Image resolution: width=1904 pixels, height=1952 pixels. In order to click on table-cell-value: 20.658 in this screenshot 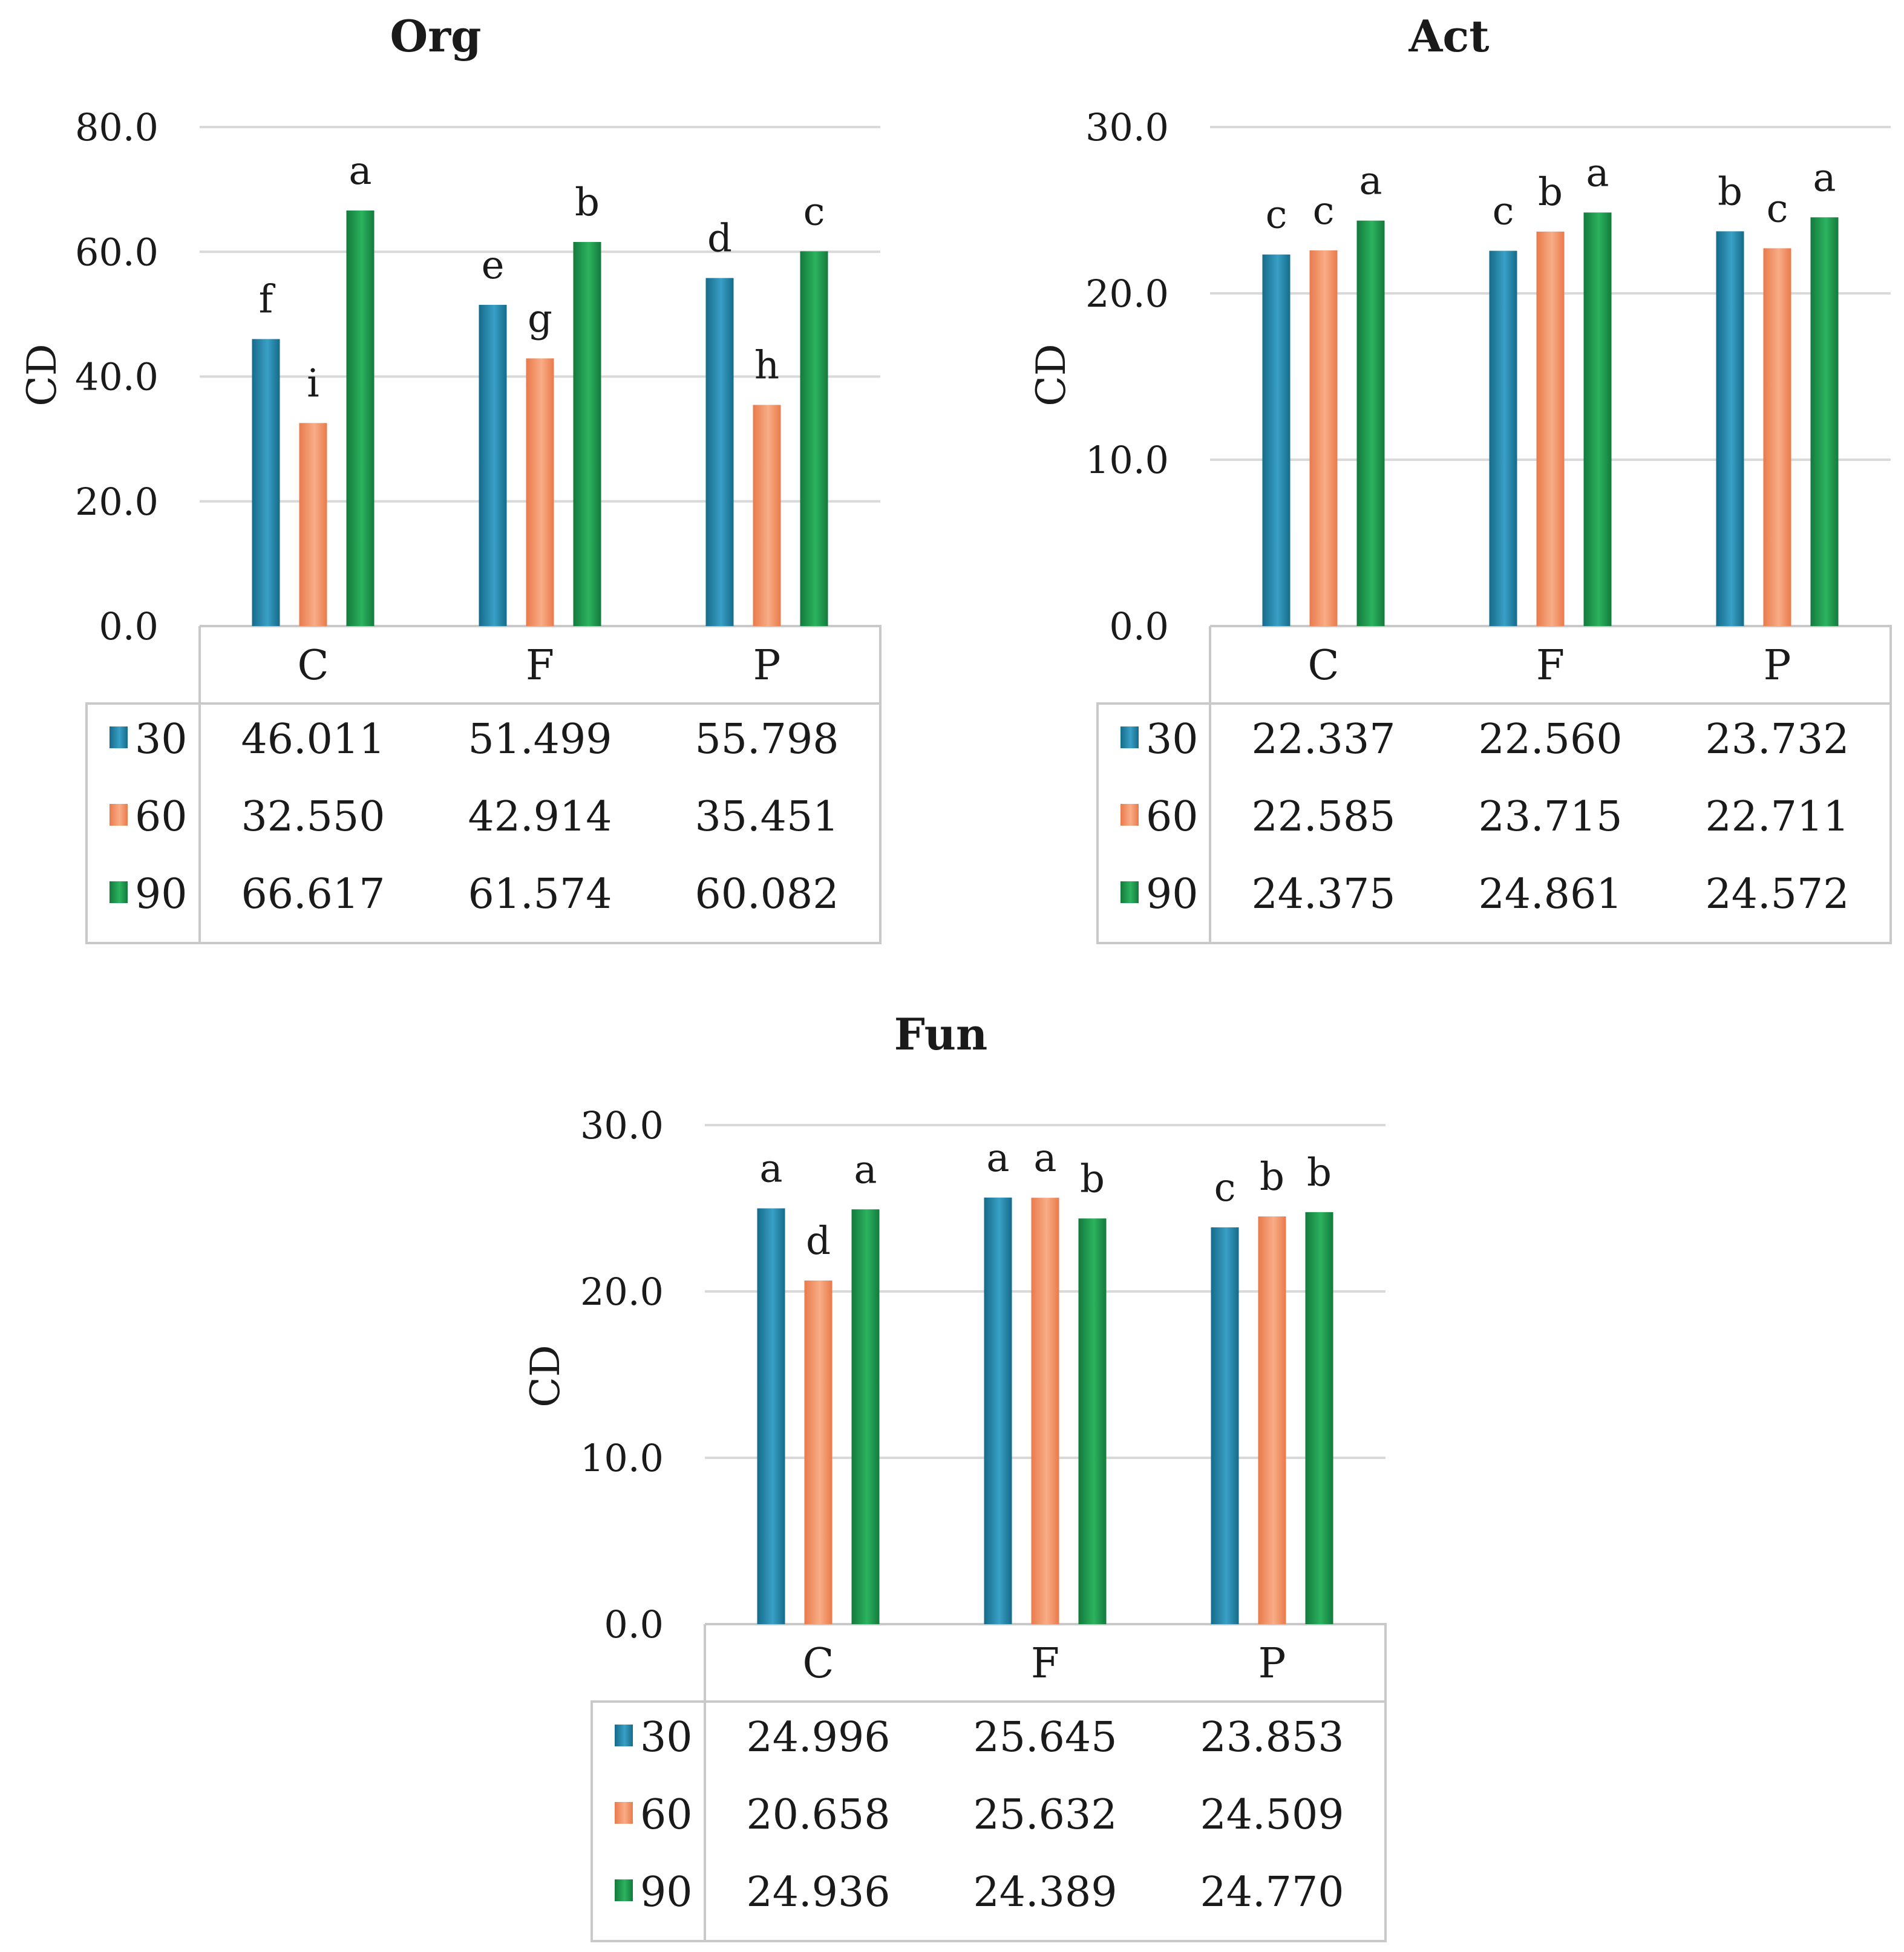, I will do `click(819, 1815)`.